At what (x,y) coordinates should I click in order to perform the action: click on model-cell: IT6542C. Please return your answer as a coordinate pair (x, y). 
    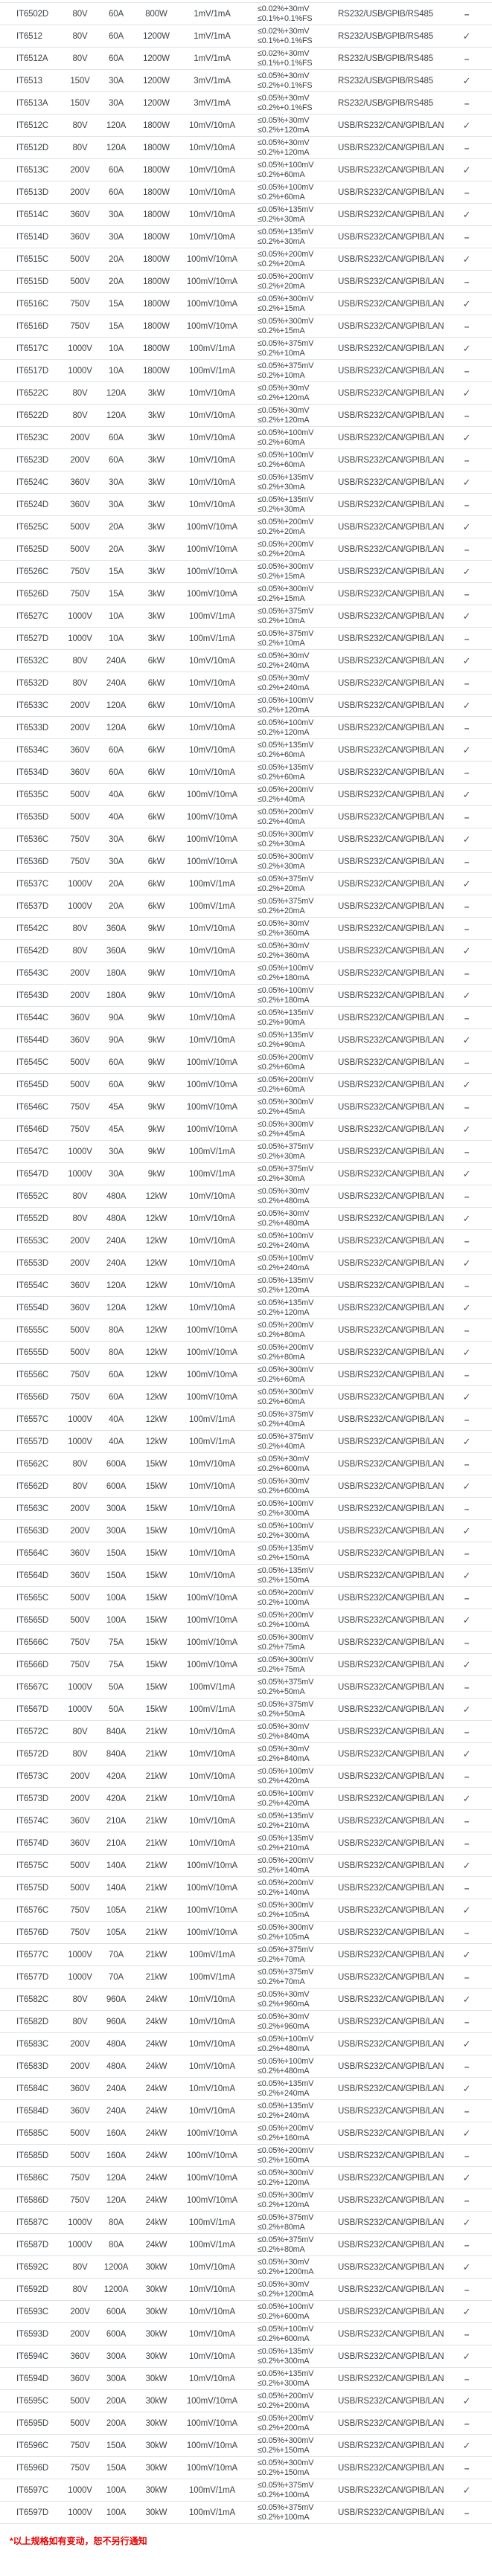
    Looking at the image, I should click on (32, 928).